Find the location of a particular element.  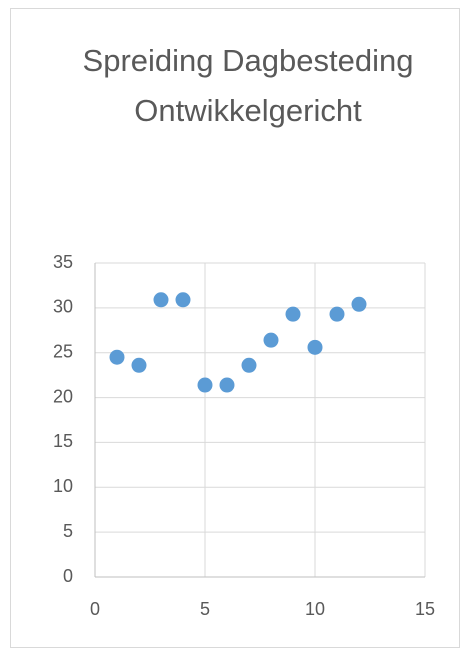

y-tick-label: 10 is located at coordinates (63, 486).